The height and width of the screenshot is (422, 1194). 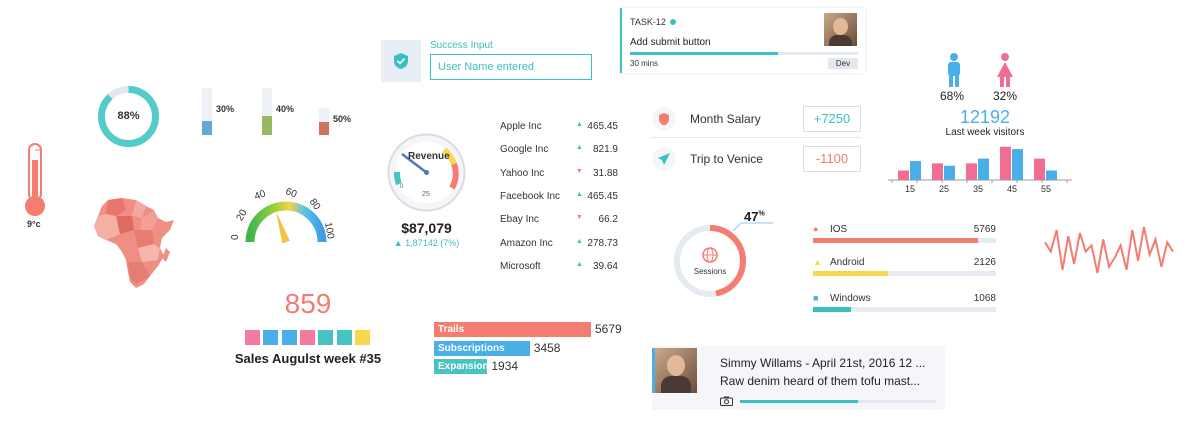 What do you see at coordinates (34, 224) in the screenshot?
I see `thermometer-label: 9°c` at bounding box center [34, 224].